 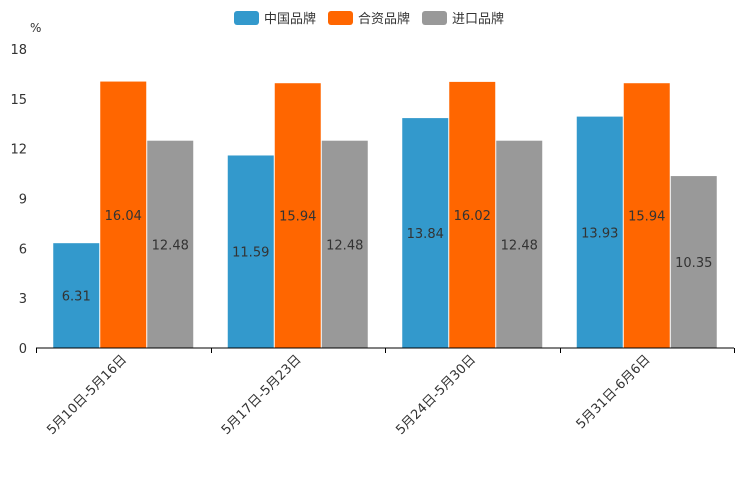 What do you see at coordinates (87, 395) in the screenshot?
I see `x-tick-label: 5月10日-5月16日` at bounding box center [87, 395].